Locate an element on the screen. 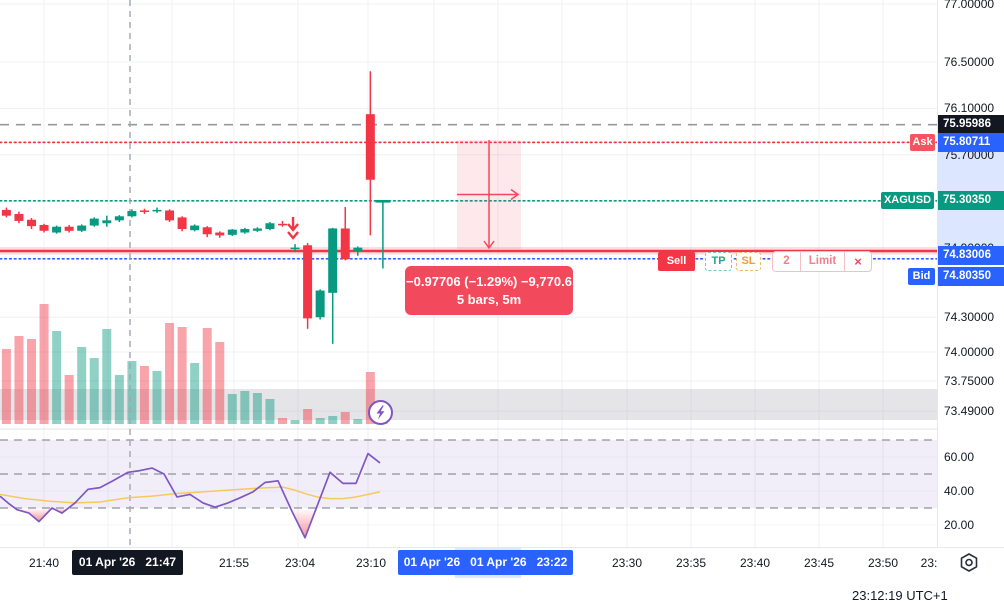 This screenshot has height=601, width=1004. sell-order-price-label: 74.83006 is located at coordinates (971, 255).